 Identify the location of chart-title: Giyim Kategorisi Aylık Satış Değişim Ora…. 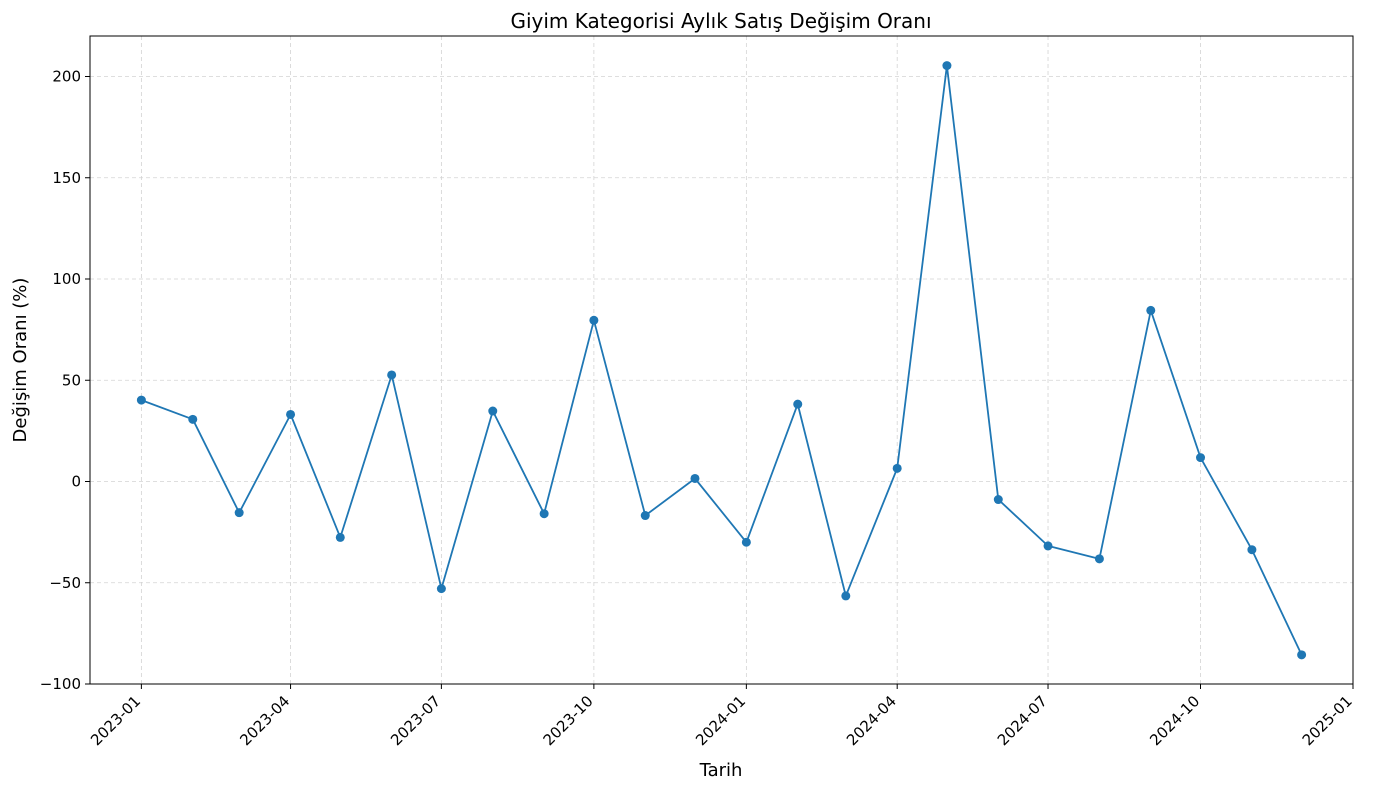
(720, 21).